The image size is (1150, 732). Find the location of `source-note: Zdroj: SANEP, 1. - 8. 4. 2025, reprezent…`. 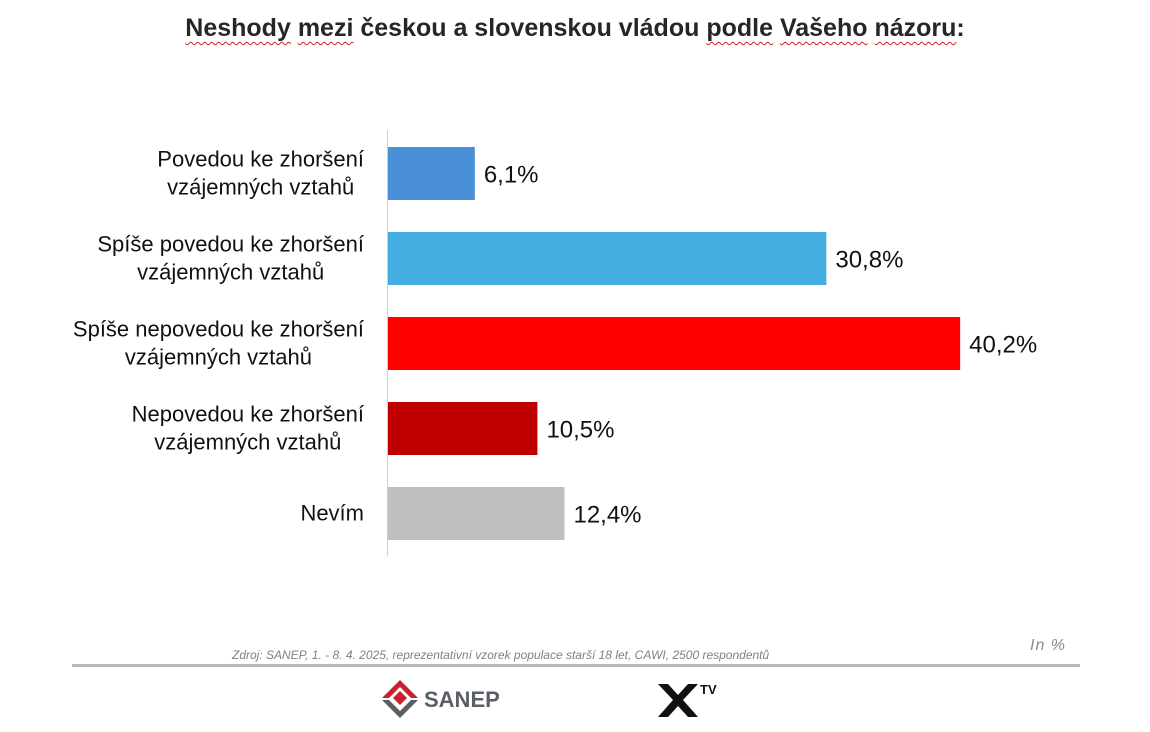

source-note: Zdroj: SANEP, 1. - 8. 4. 2025, reprezent… is located at coordinates (501, 655).